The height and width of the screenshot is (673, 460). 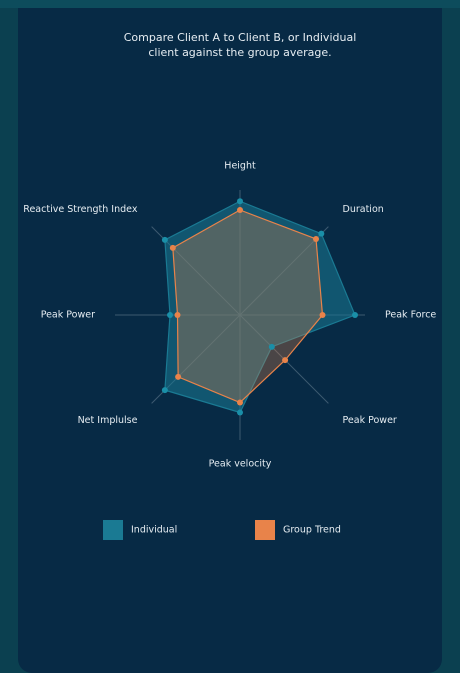 I want to click on axis-label: Reactive Strength Index, so click(x=80, y=209).